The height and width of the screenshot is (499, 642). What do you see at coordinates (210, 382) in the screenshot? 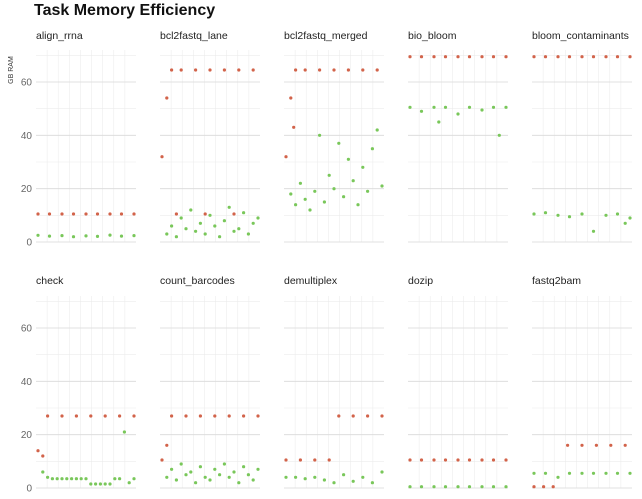
I see `facet-panel-count_barcodes: count_barcodes` at bounding box center [210, 382].